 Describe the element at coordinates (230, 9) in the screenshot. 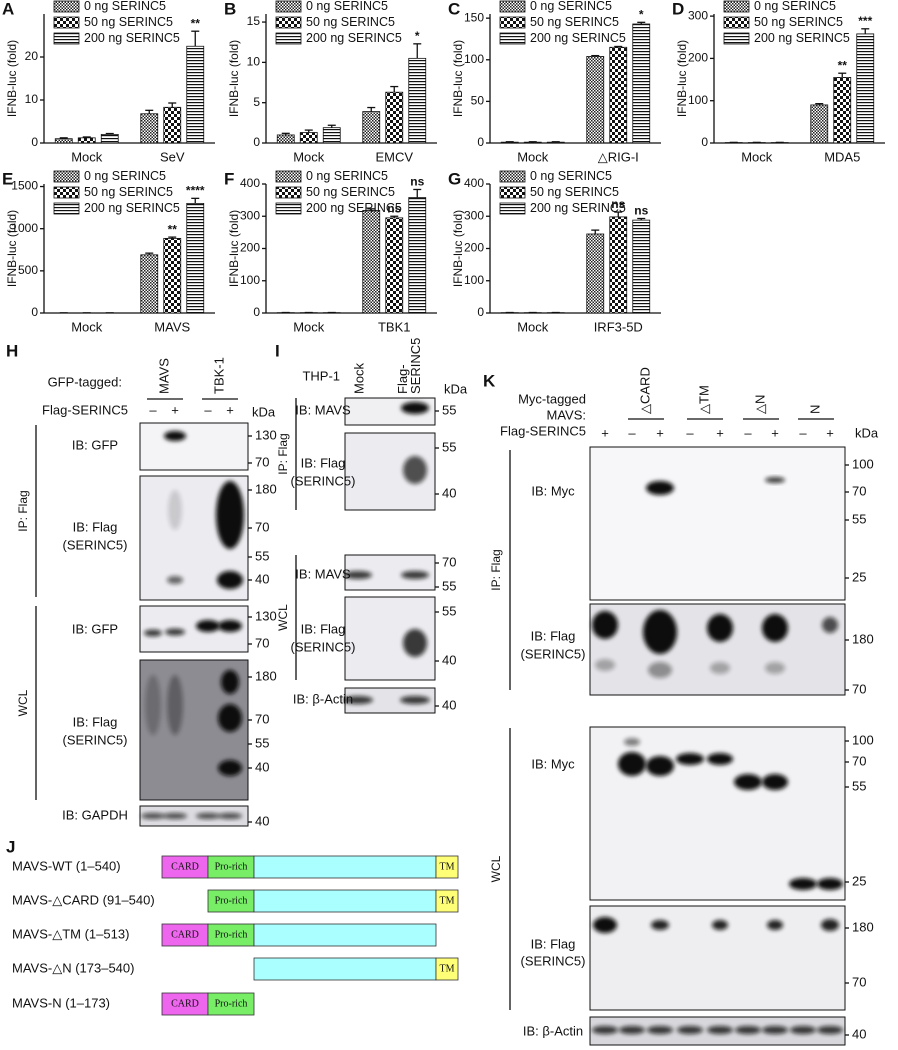

I see `panel-letter: B` at that location.